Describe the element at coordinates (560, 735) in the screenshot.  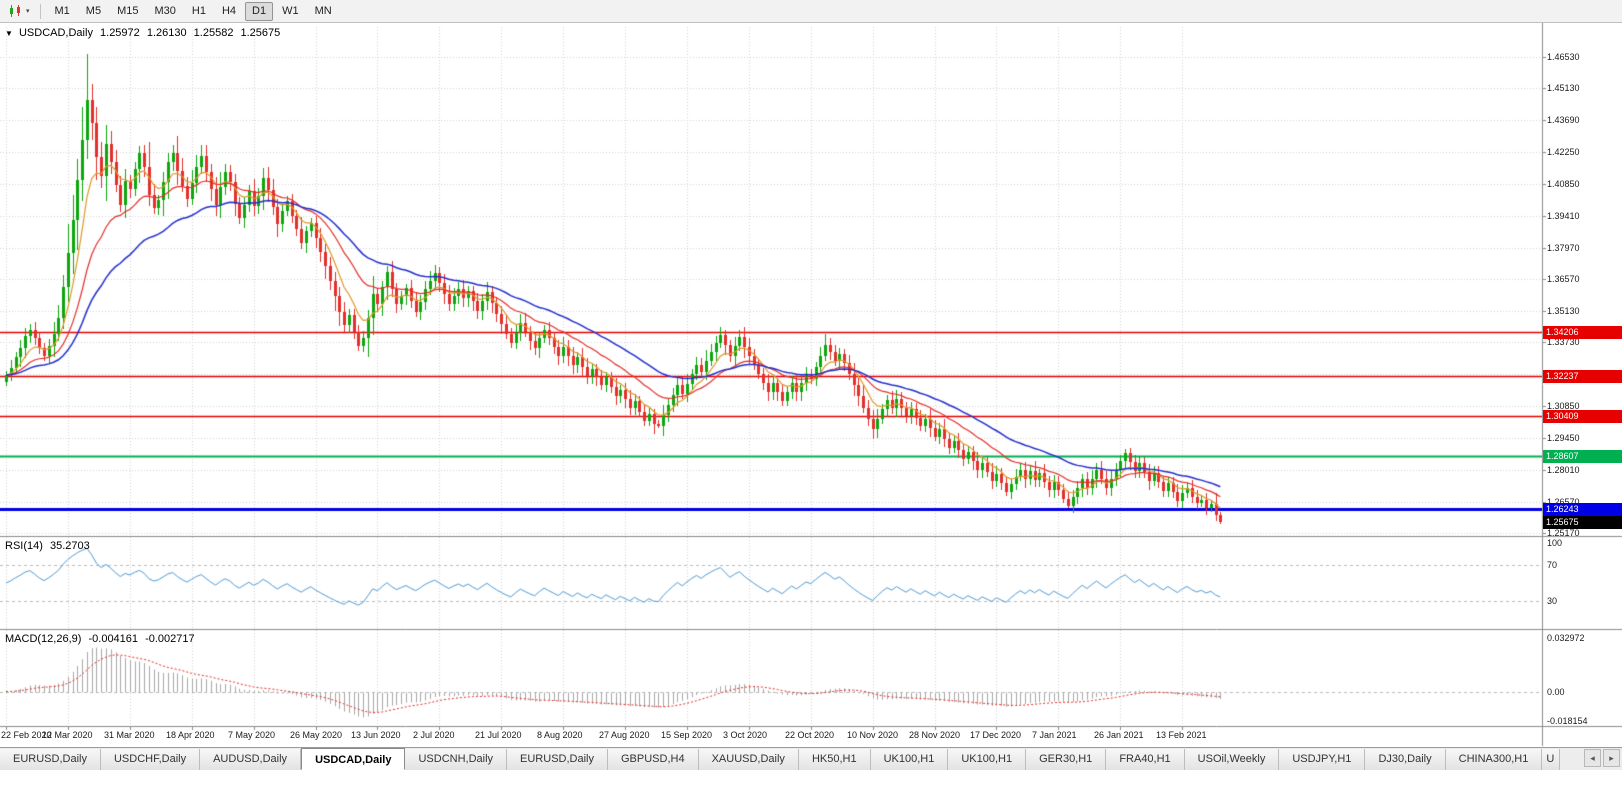
I see `date-axis-label: 8 Aug 2020` at that location.